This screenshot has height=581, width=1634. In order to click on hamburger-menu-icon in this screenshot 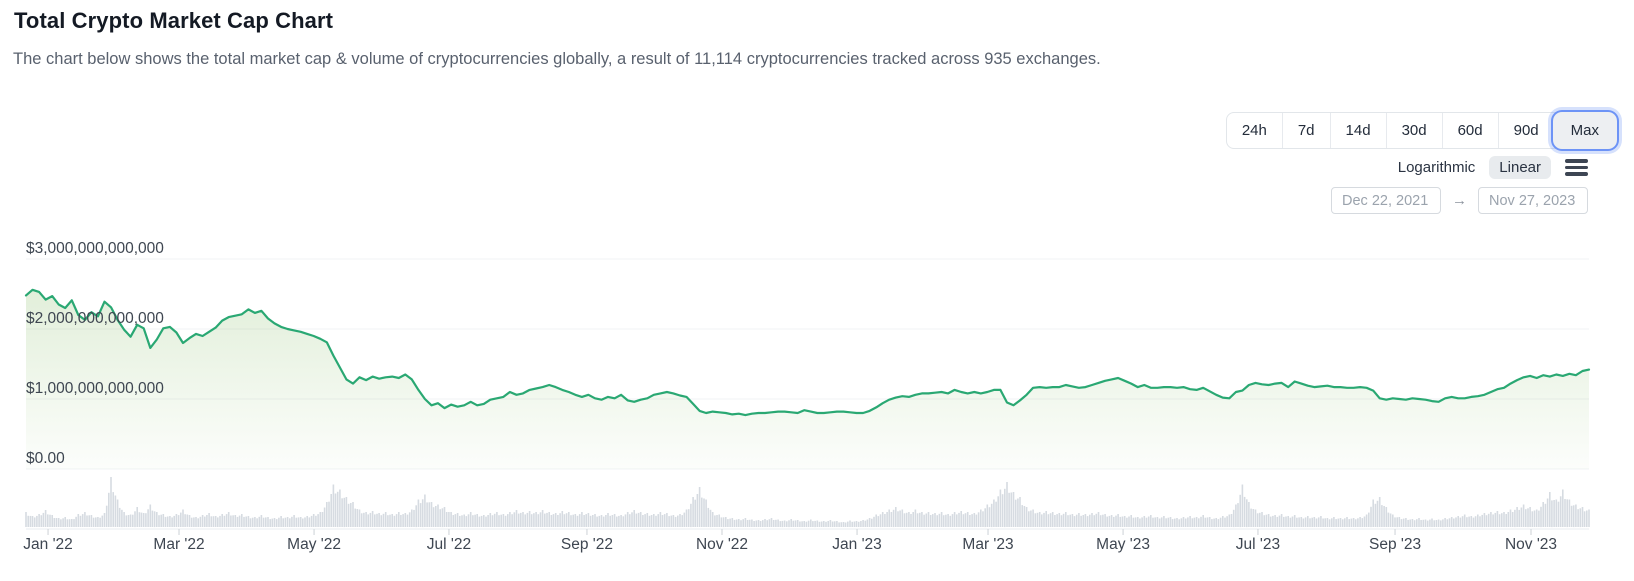, I will do `click(1576, 167)`.